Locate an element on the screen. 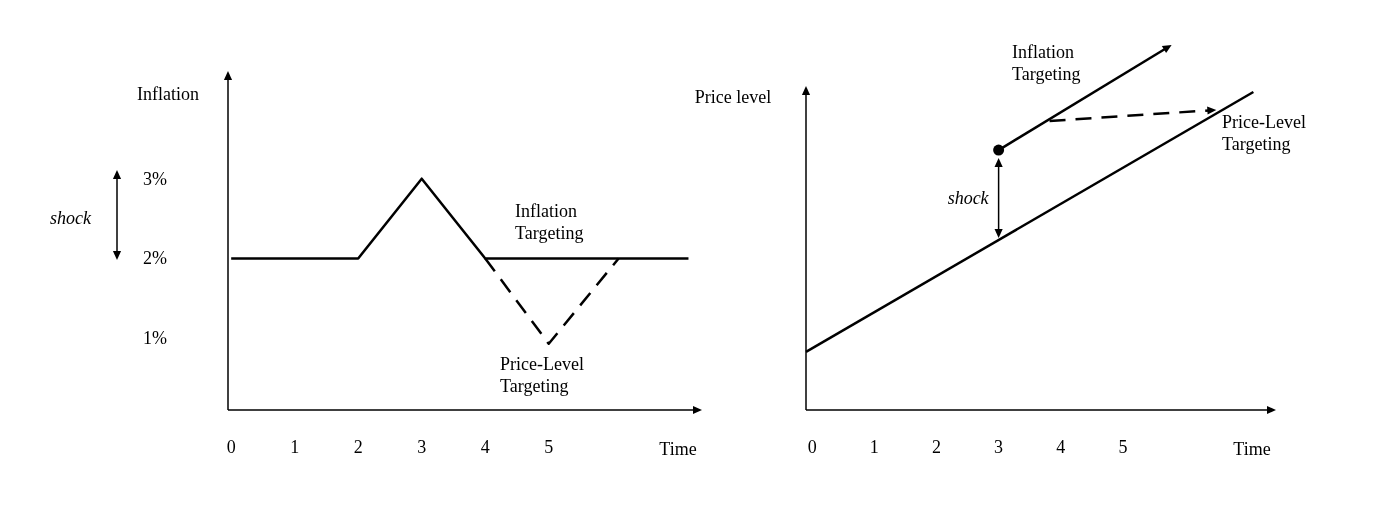  annotation: shock is located at coordinates (968, 198).